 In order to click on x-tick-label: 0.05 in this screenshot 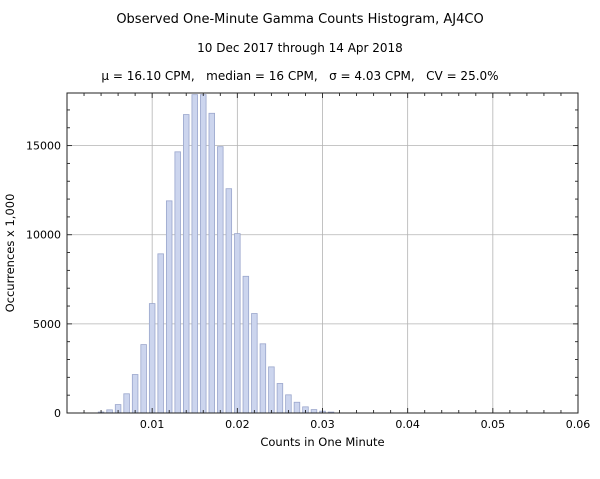, I will do `click(493, 424)`.